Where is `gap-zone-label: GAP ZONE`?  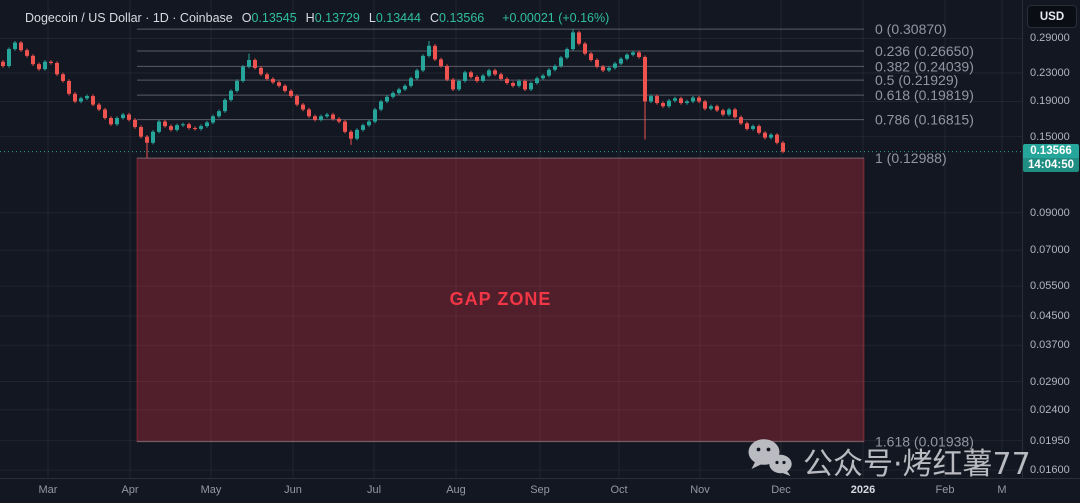 gap-zone-label: GAP ZONE is located at coordinates (500, 298).